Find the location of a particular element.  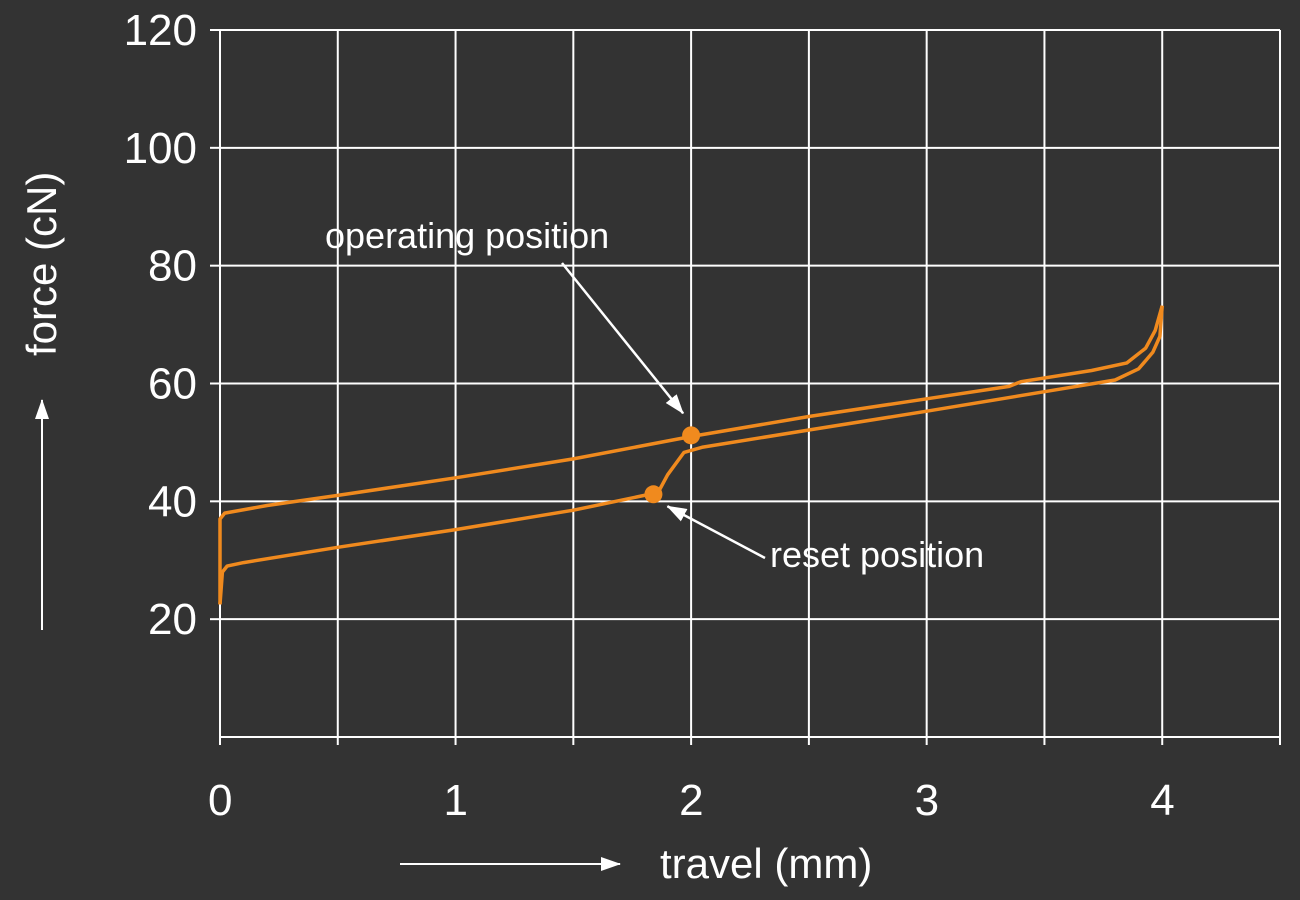

y-axis-title: force (cN) is located at coordinates (41, 264).